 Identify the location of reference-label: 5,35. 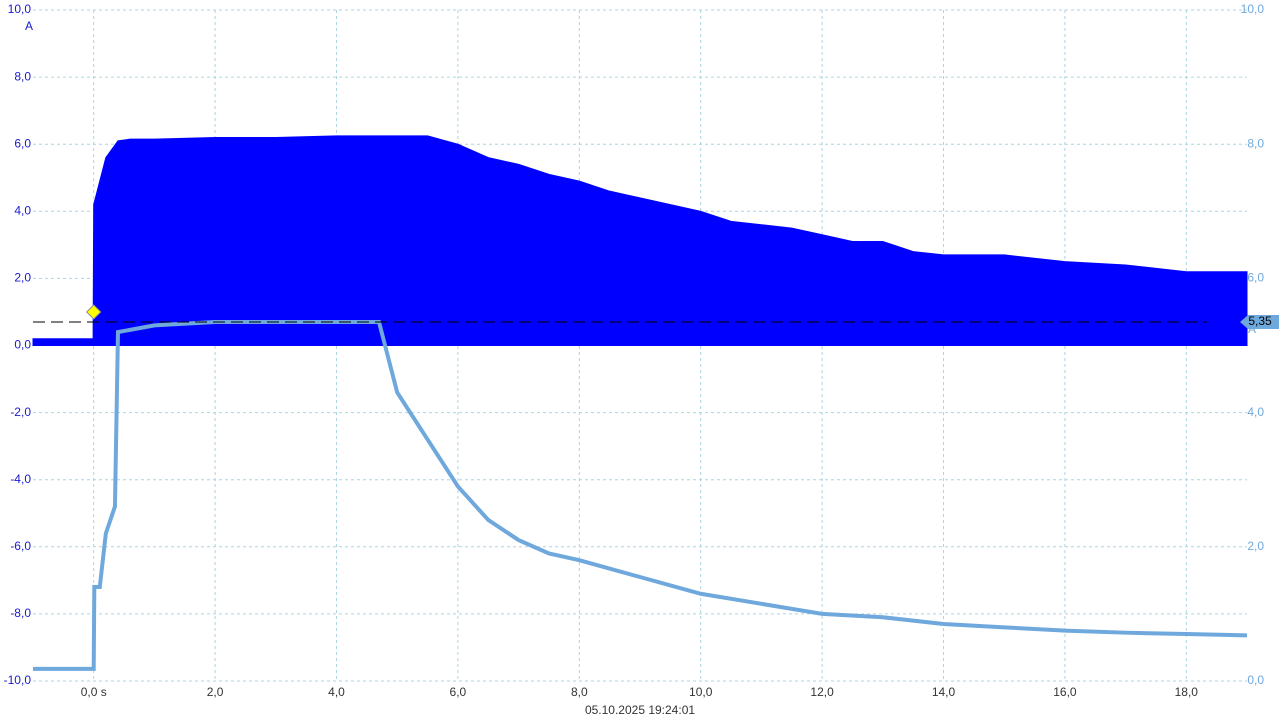
(1260, 321).